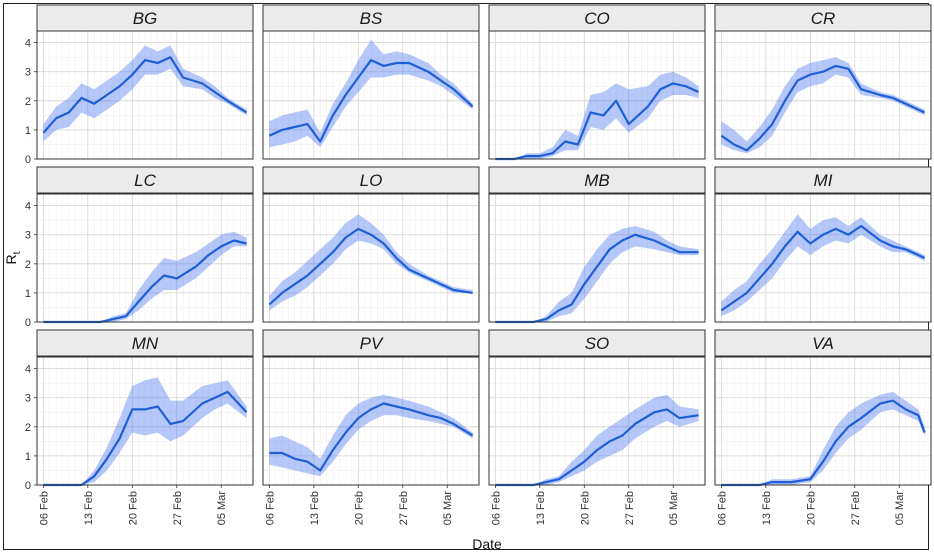  What do you see at coordinates (145, 18) in the screenshot?
I see `strip-label: BG` at bounding box center [145, 18].